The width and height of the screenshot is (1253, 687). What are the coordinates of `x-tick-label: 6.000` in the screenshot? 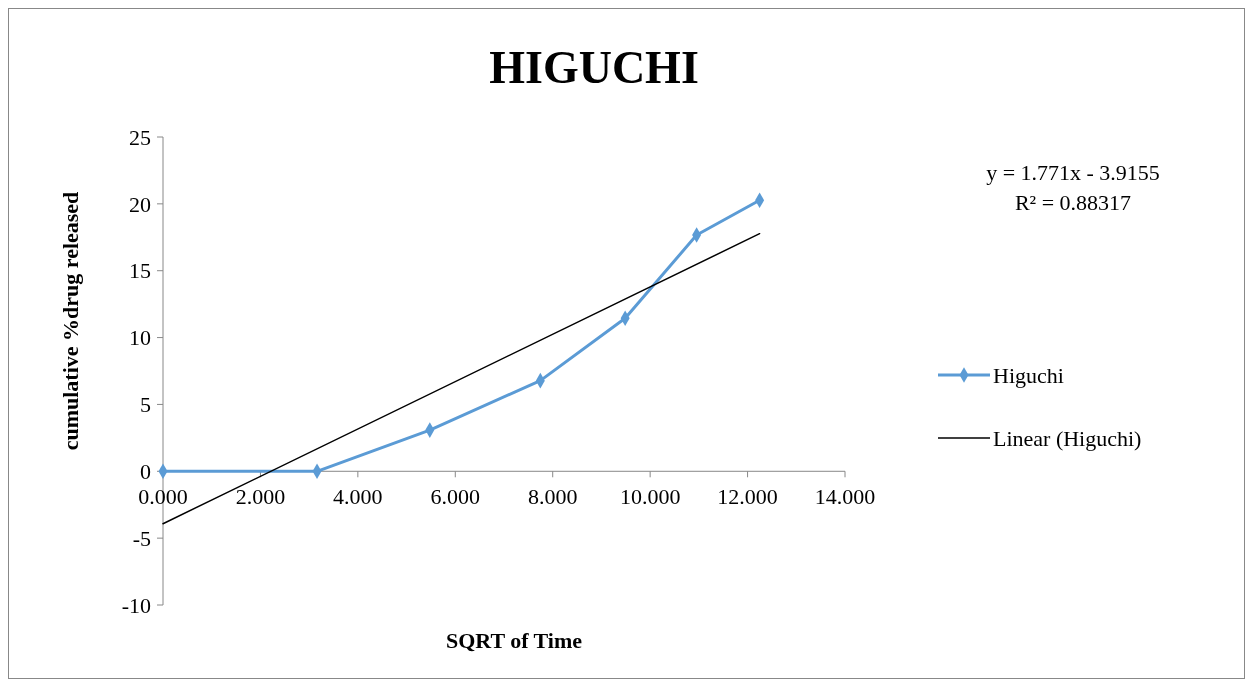 It's located at (455, 497).